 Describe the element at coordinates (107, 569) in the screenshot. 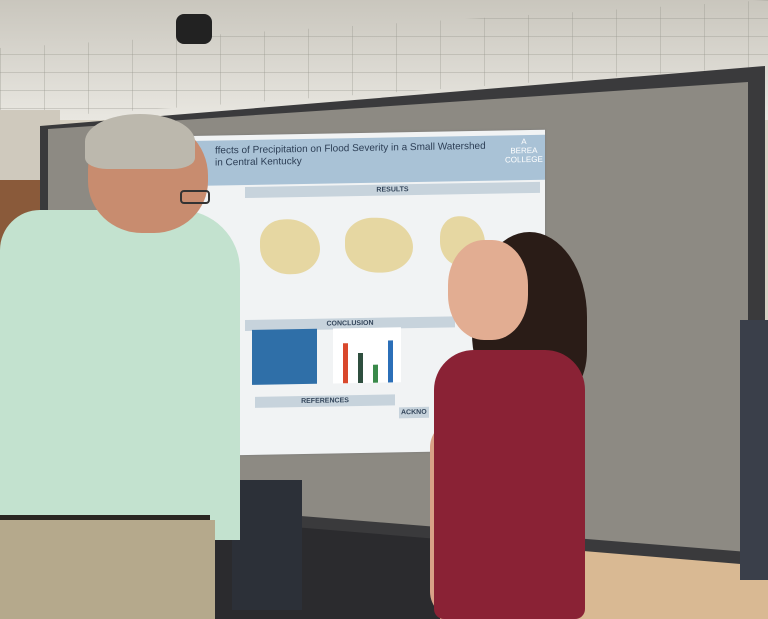

I see `man-pants` at that location.